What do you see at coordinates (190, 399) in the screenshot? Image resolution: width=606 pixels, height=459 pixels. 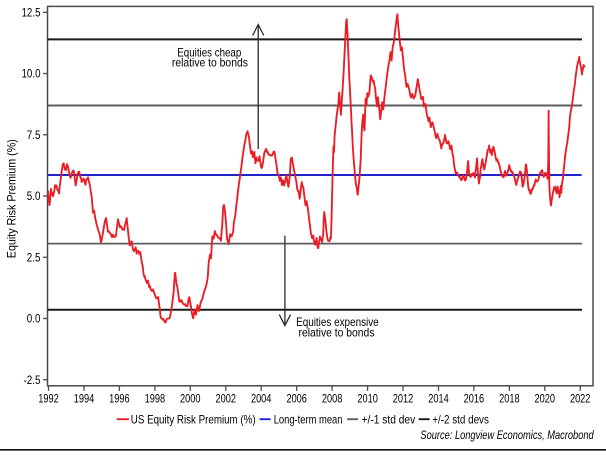 I see `svg-text: 2000` at bounding box center [190, 399].